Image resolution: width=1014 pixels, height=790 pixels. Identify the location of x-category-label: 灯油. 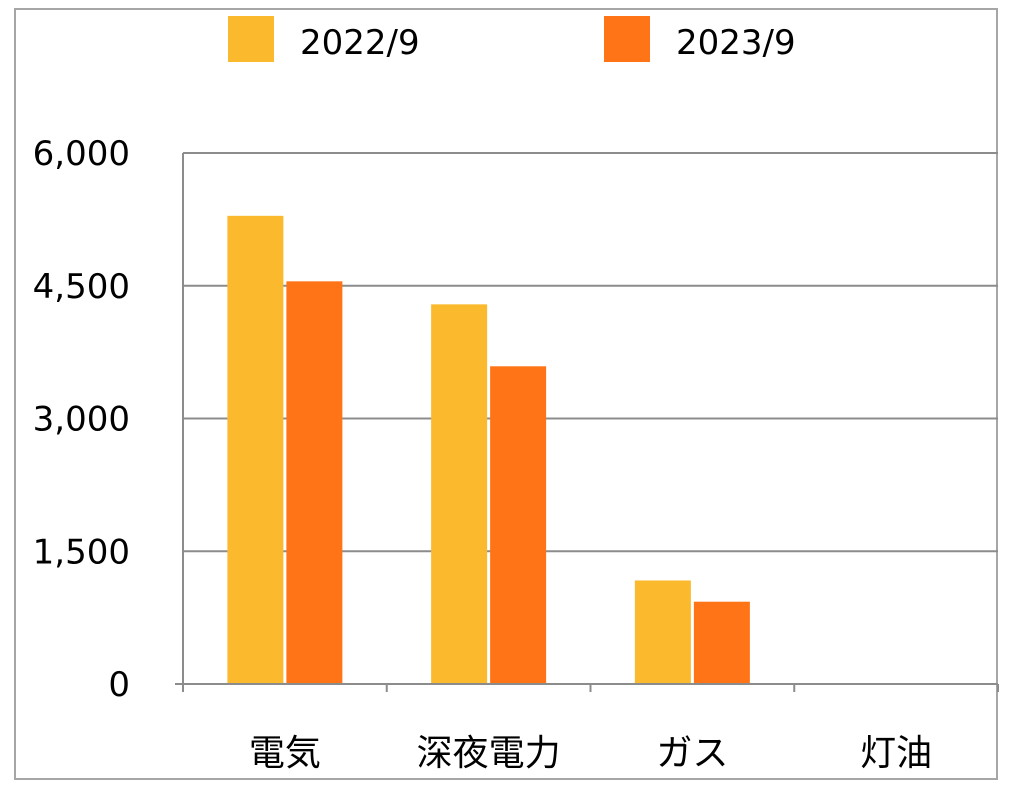
(896, 753).